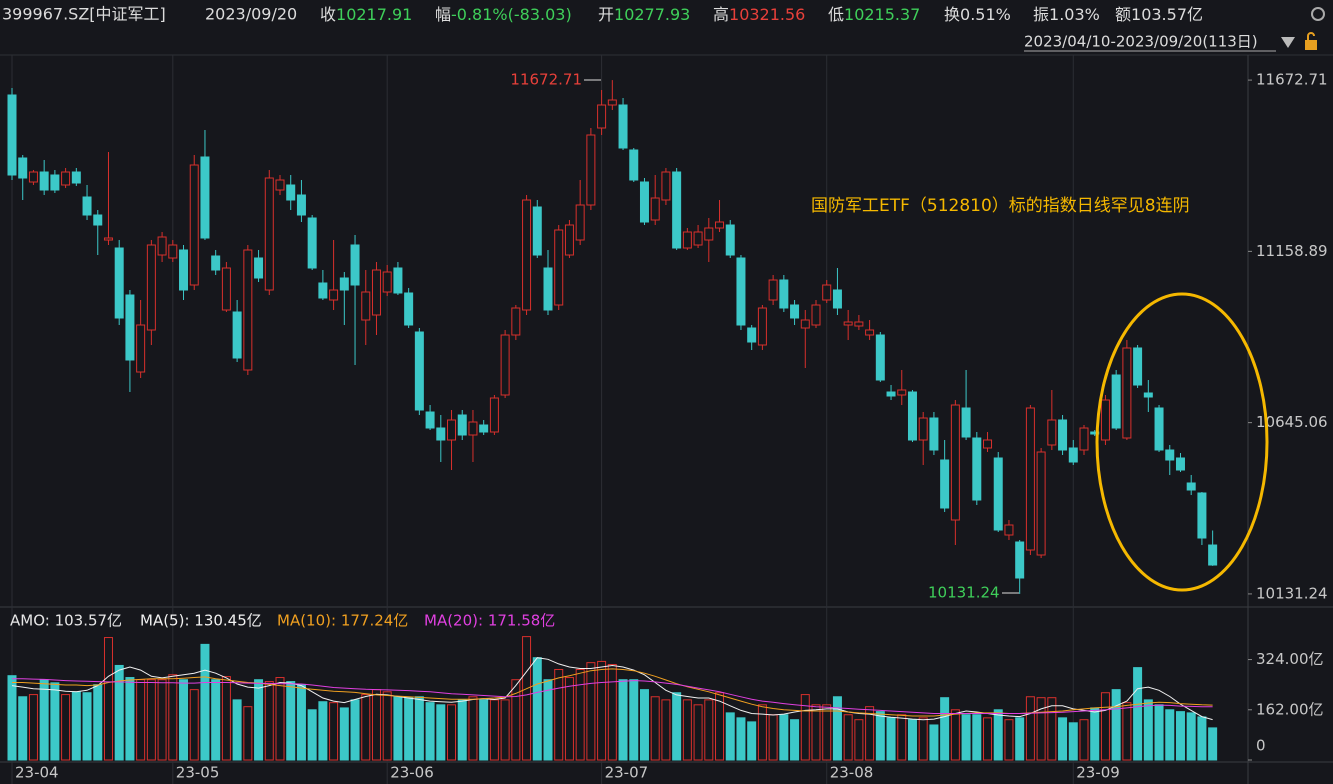 This screenshot has width=1333, height=784. I want to click on date-range: 2023/04/10-2023/09/20(113日), so click(1141, 42).